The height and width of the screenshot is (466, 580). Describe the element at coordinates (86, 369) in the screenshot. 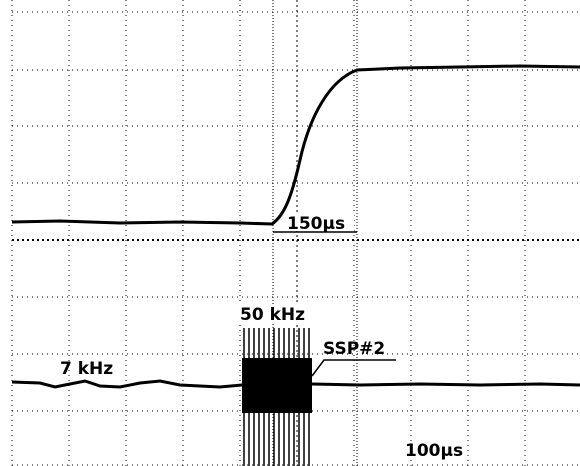

I see `base-freq-label: 7 kHz` at that location.